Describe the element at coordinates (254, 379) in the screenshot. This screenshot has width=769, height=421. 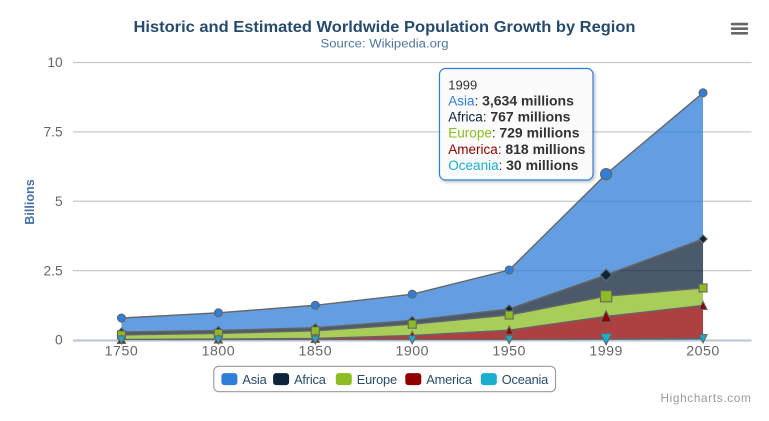
I see `svg-text: Asia` at that location.